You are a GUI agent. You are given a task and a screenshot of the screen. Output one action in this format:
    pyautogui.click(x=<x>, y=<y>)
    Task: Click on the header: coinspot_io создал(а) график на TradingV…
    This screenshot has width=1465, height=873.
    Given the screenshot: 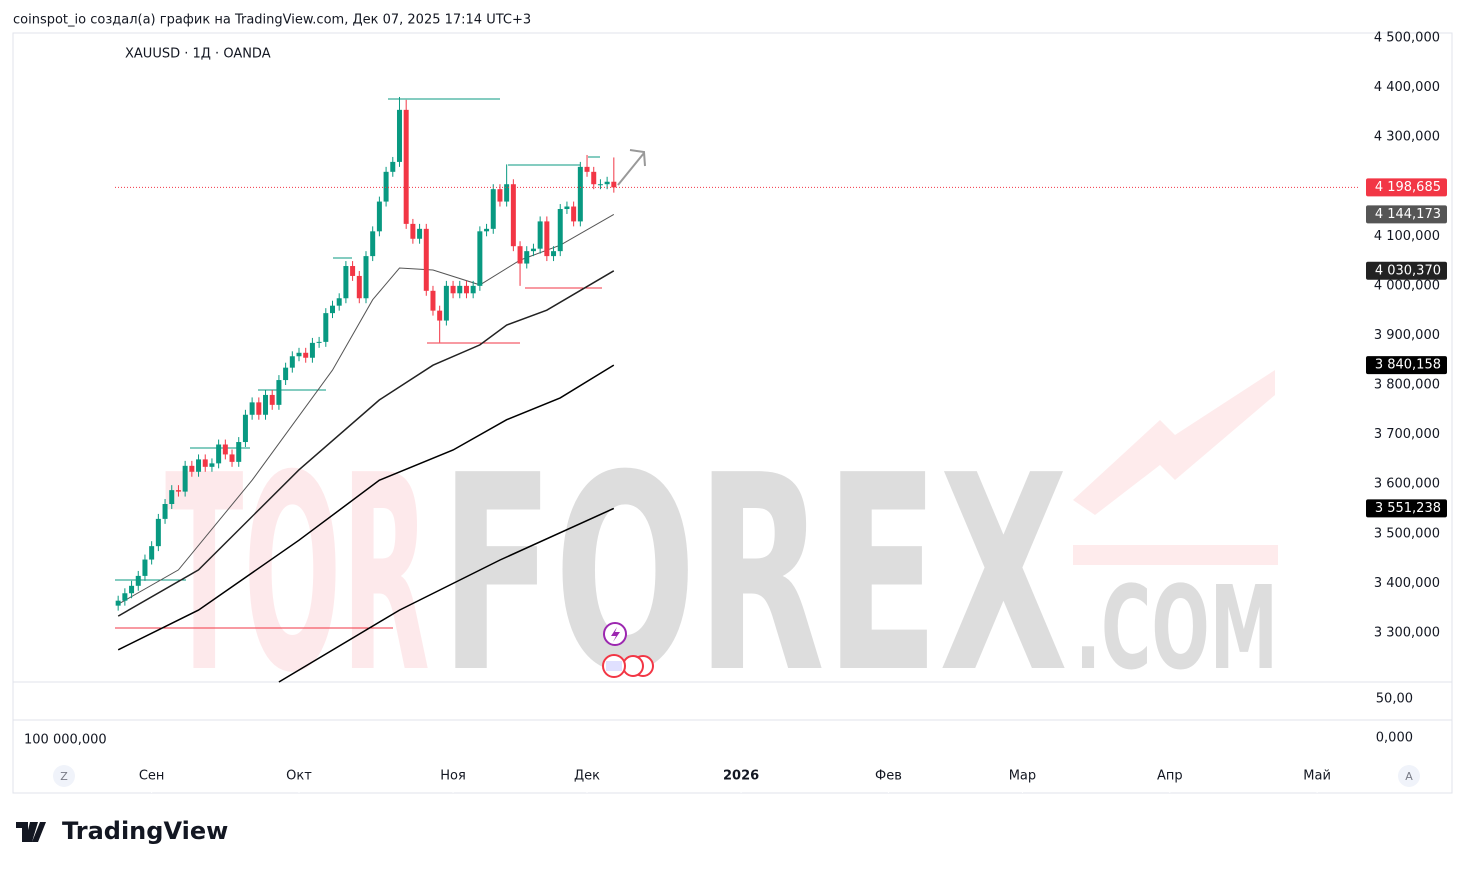 What is the action you would take?
    pyautogui.click(x=272, y=20)
    